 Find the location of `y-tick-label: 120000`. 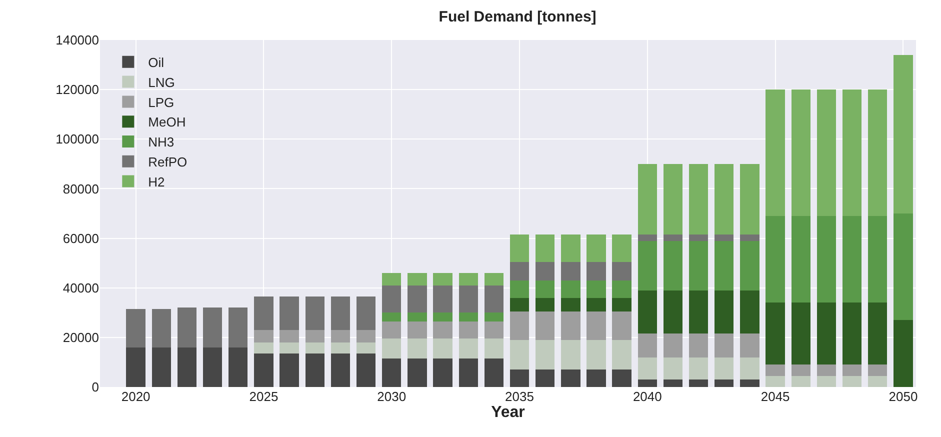

y-tick-label: 120000 is located at coordinates (77, 90).